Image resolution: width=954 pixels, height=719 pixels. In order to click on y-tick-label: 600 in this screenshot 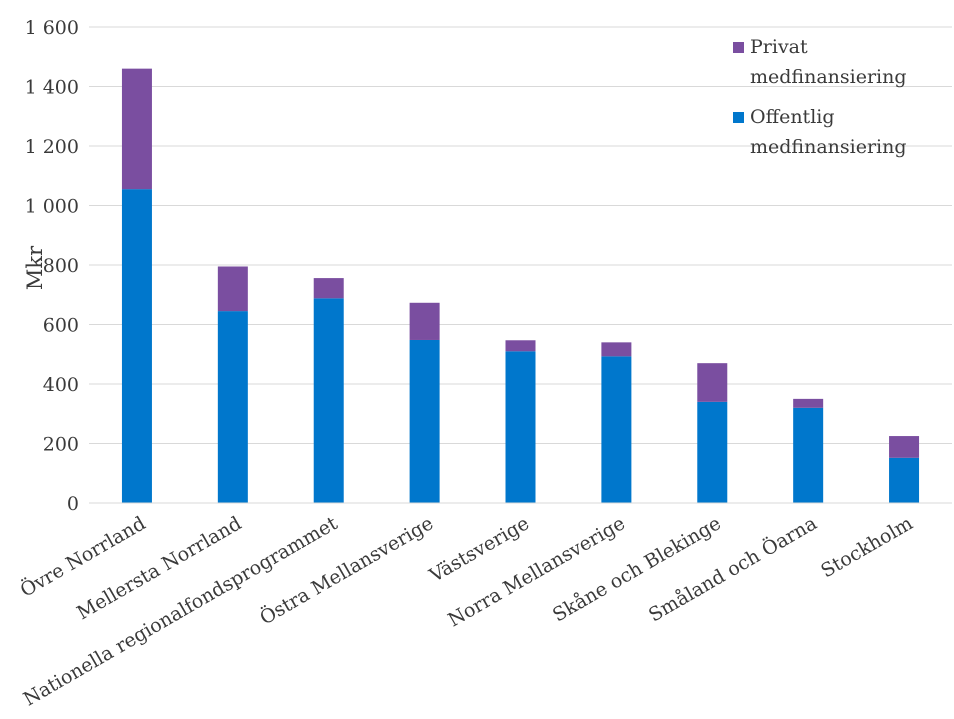, I will do `click(61, 326)`.